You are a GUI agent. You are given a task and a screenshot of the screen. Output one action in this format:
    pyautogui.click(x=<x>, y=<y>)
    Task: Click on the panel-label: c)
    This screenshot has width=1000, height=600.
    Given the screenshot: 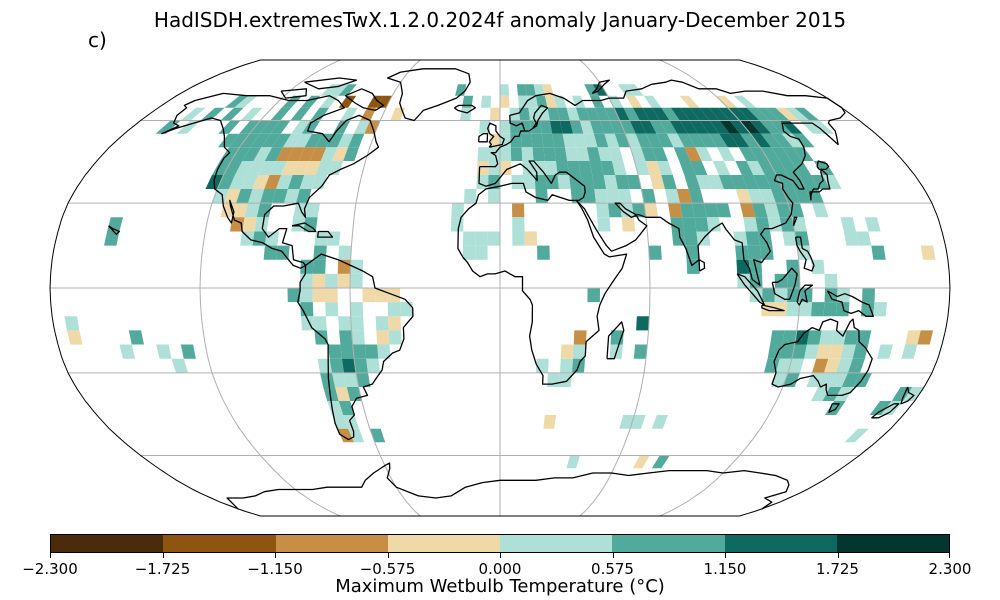 What is the action you would take?
    pyautogui.click(x=97, y=40)
    